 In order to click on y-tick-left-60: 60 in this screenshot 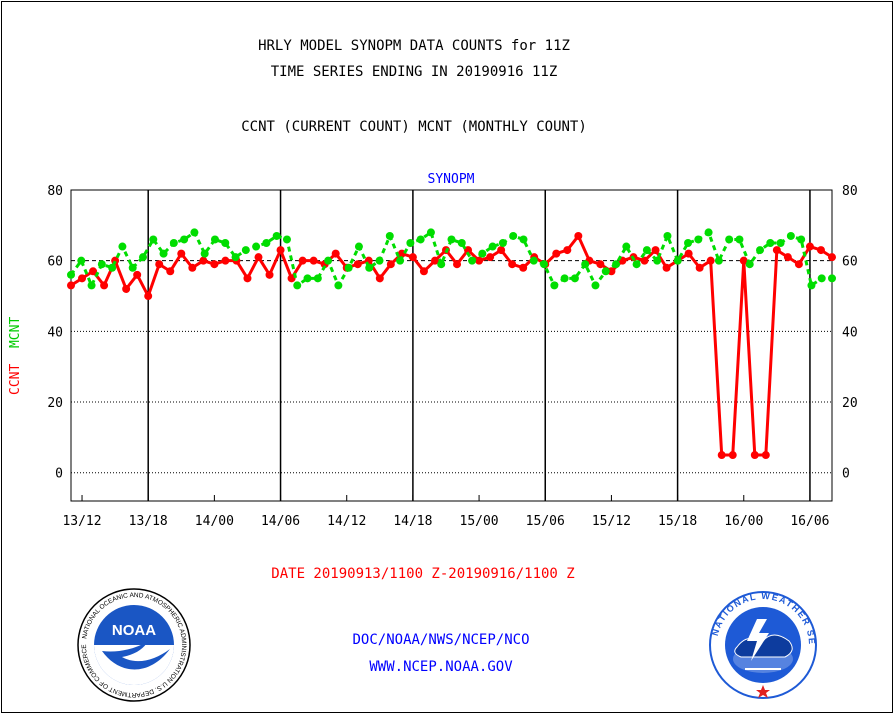, I will do `click(55, 262)`.